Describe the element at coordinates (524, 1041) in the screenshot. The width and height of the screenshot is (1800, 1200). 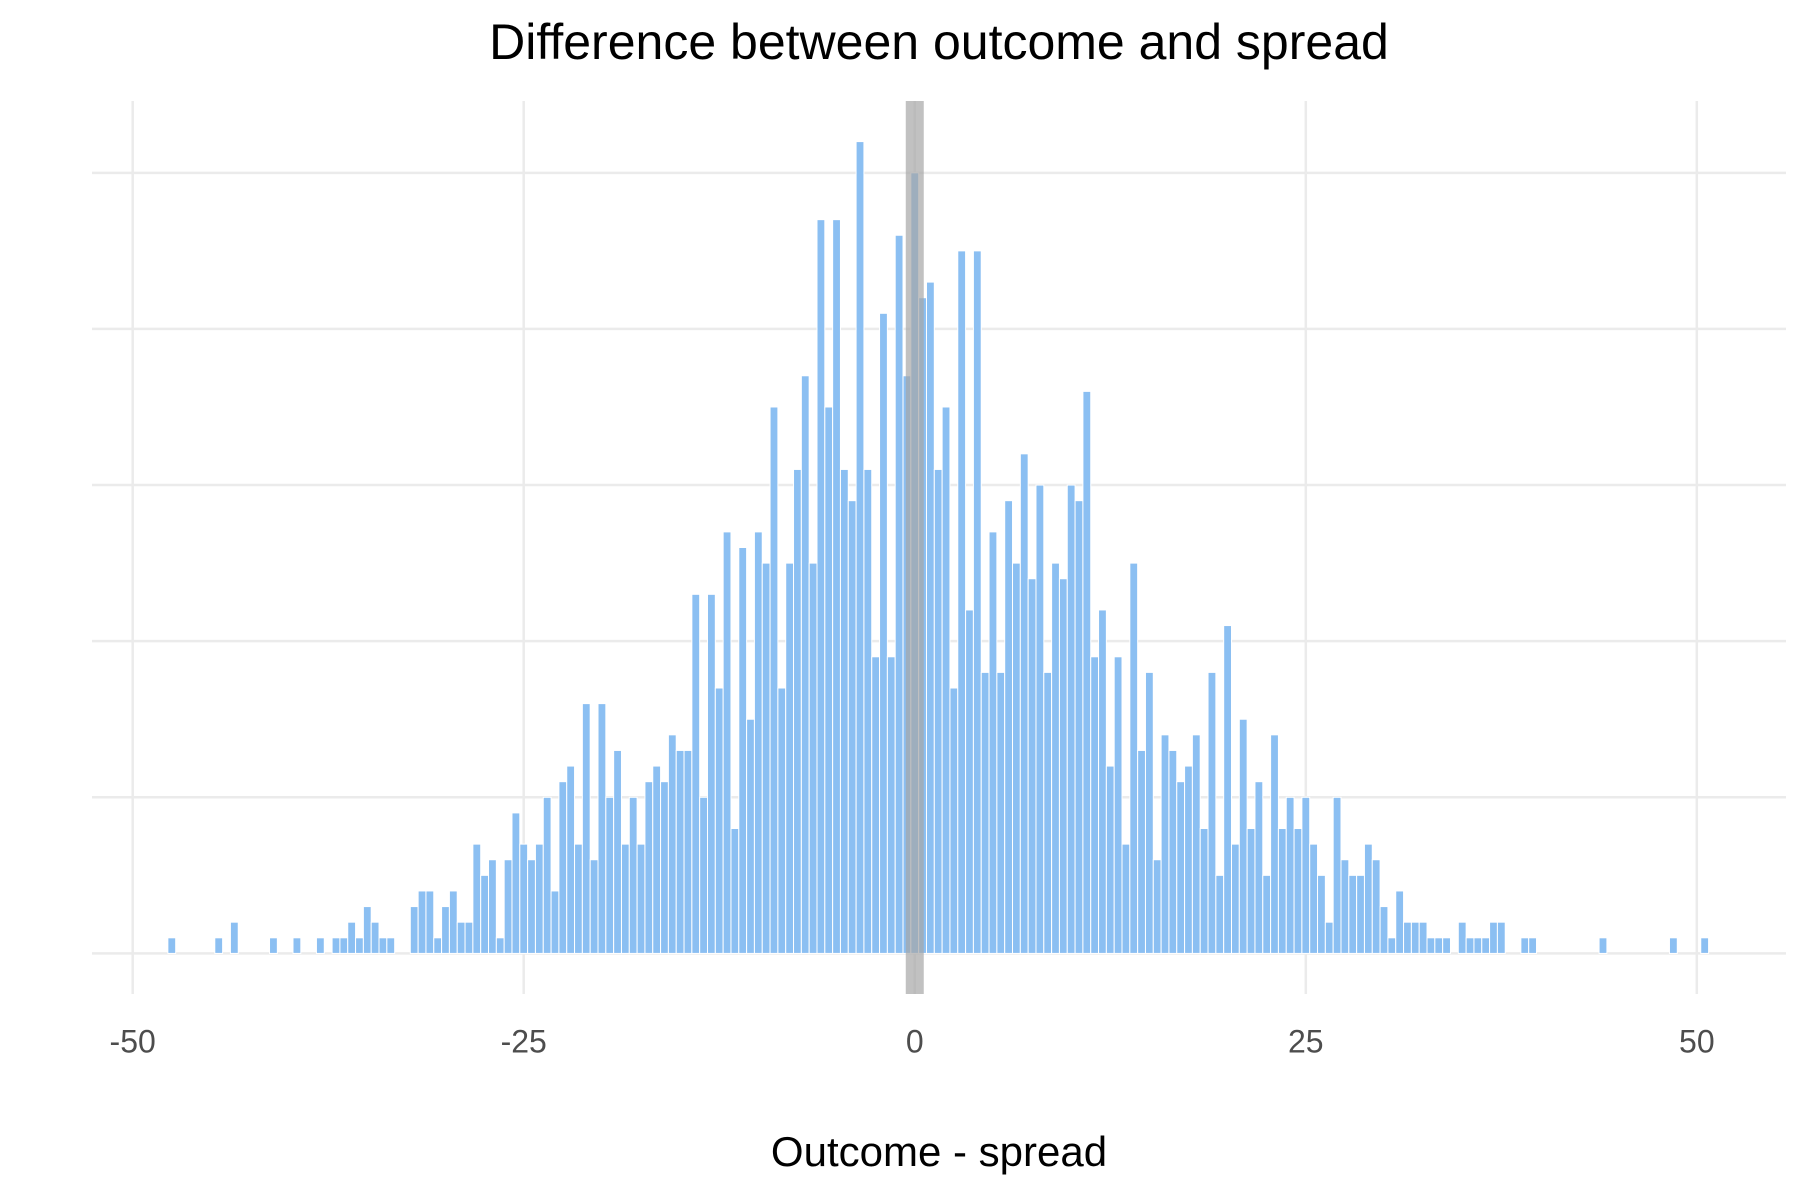
I see `x-tick-label: -25` at that location.